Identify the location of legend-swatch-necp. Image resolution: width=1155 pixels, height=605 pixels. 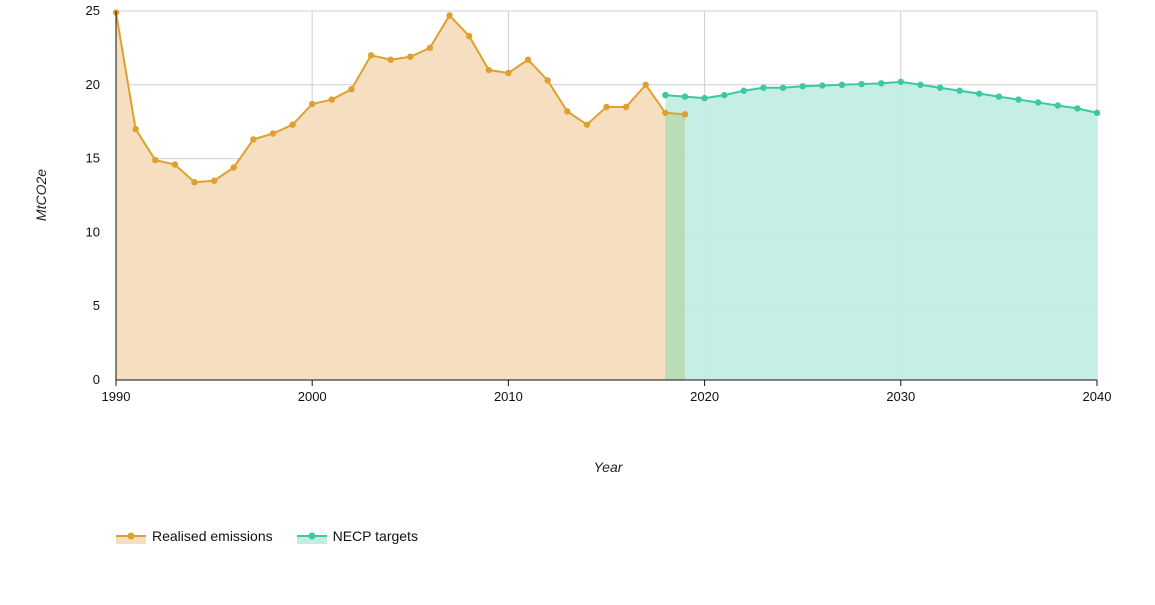
(311, 536).